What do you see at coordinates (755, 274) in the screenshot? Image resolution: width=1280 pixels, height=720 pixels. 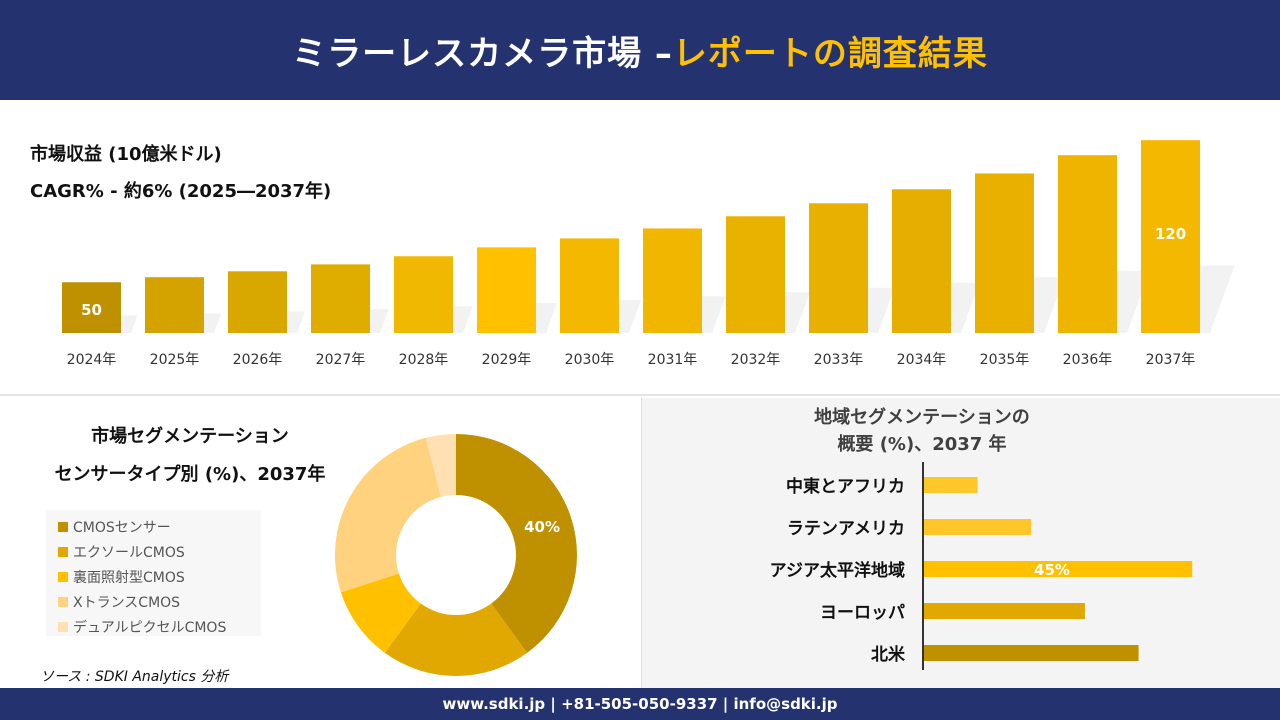 I see `bar-2032年` at bounding box center [755, 274].